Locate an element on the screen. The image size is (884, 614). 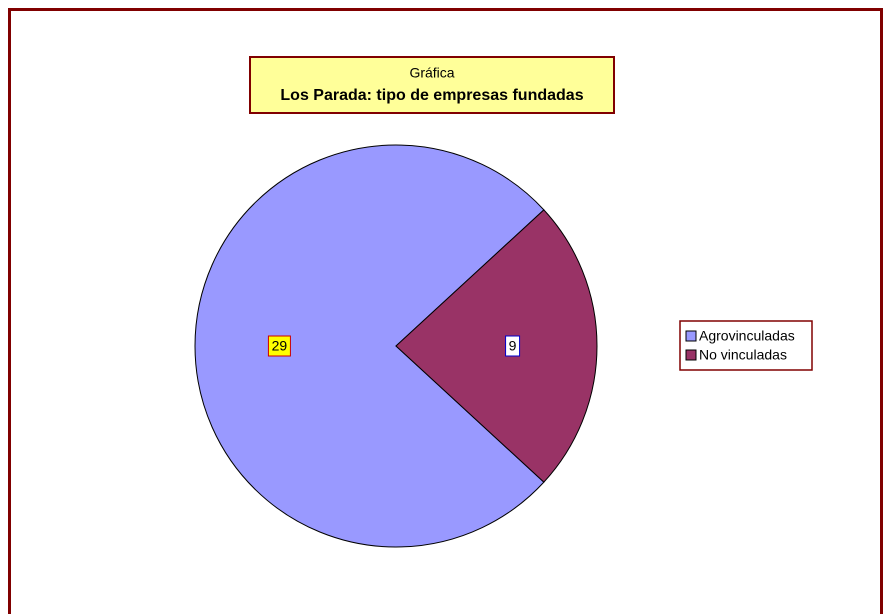
data-label: 9 is located at coordinates (513, 346).